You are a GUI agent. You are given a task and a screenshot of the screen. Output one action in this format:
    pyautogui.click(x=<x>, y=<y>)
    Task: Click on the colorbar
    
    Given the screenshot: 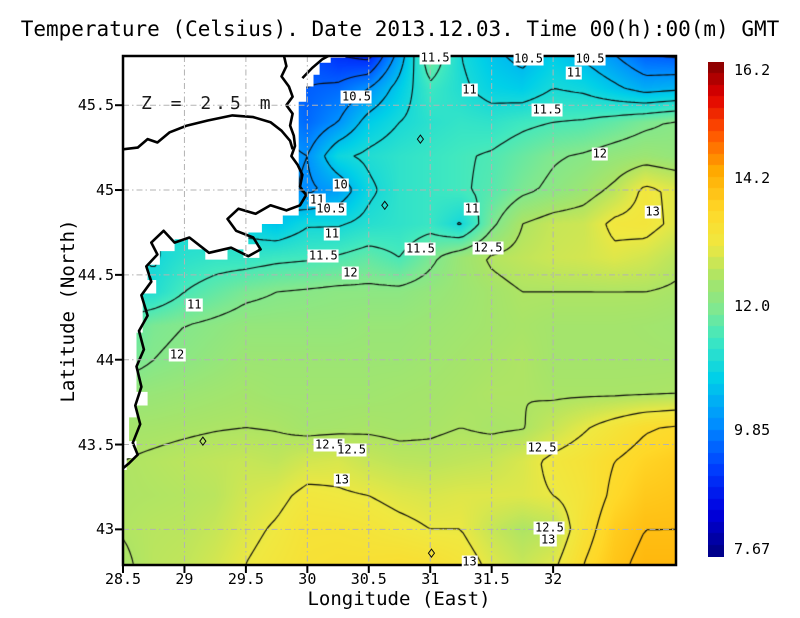 What is the action you would take?
    pyautogui.click(x=716, y=309)
    